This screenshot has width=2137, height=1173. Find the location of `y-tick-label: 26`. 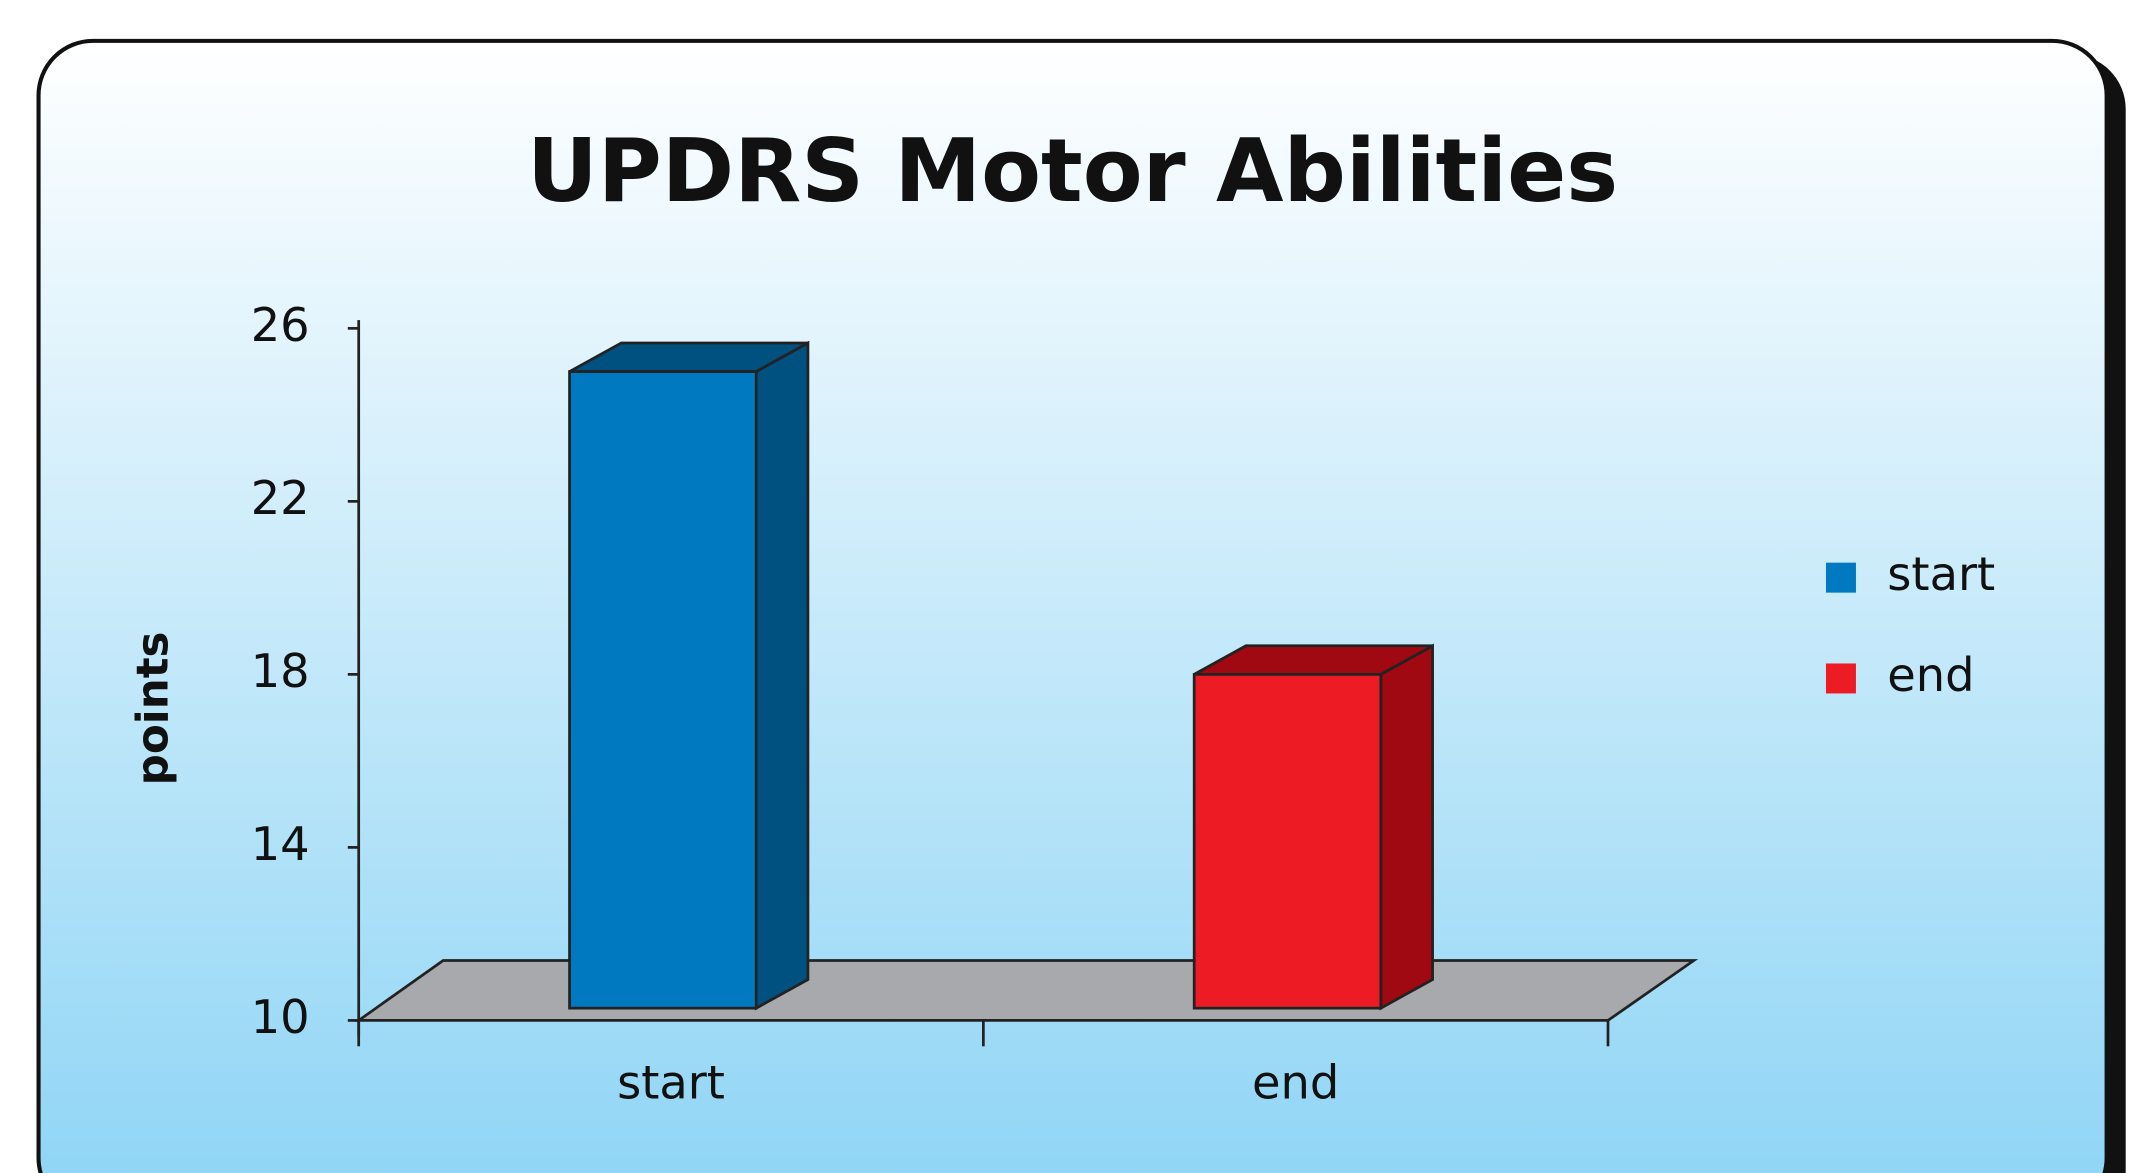

y-tick-label: 26 is located at coordinates (280, 325).